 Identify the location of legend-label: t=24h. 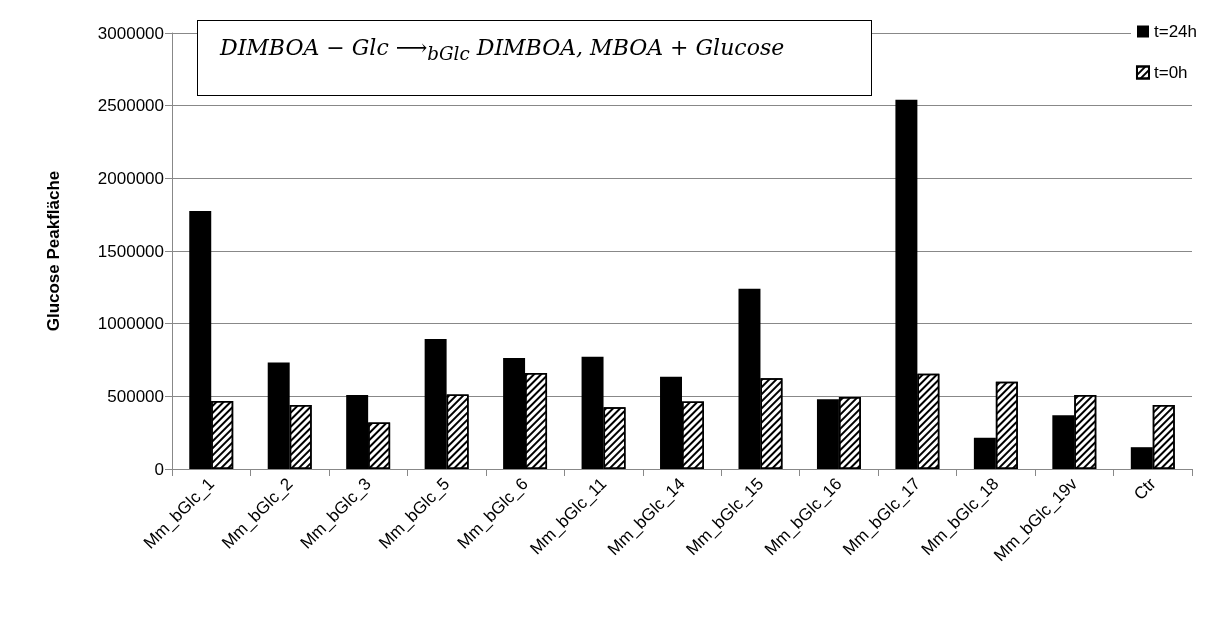
(1175, 31).